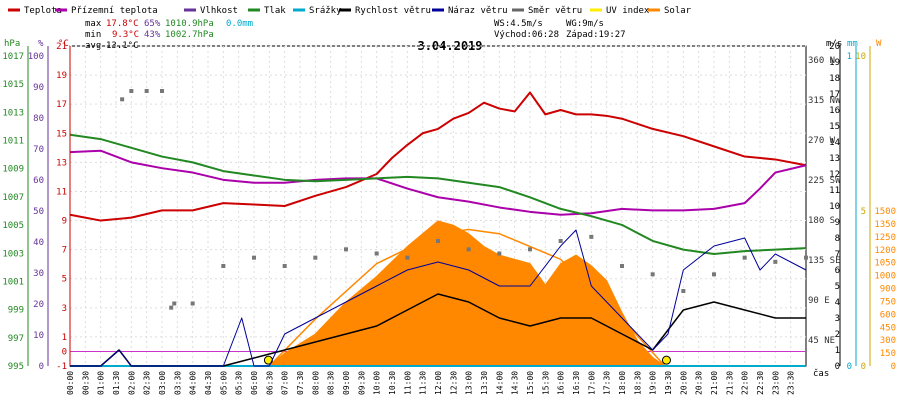 This screenshot has height=404, width=900. What do you see at coordinates (38, 274) in the screenshot?
I see `tick-percent: 30` at bounding box center [38, 274].